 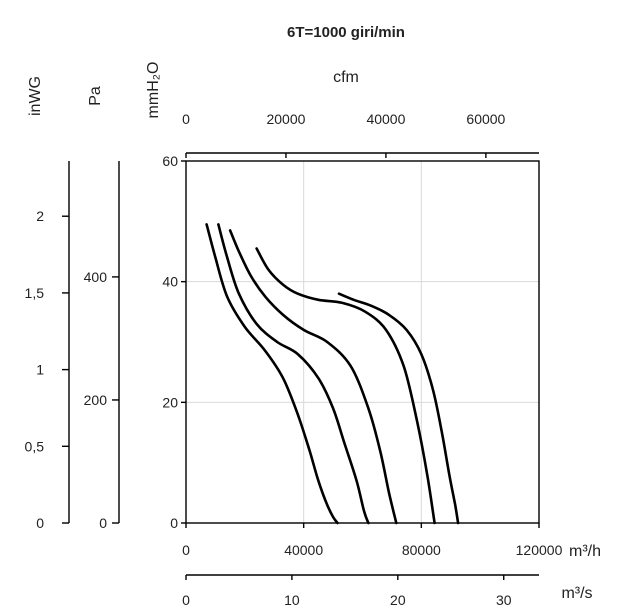 What do you see at coordinates (47, 369) in the screenshot?
I see `inwg-axis-ticks: 0 0,5 1 1,5 2` at bounding box center [47, 369].